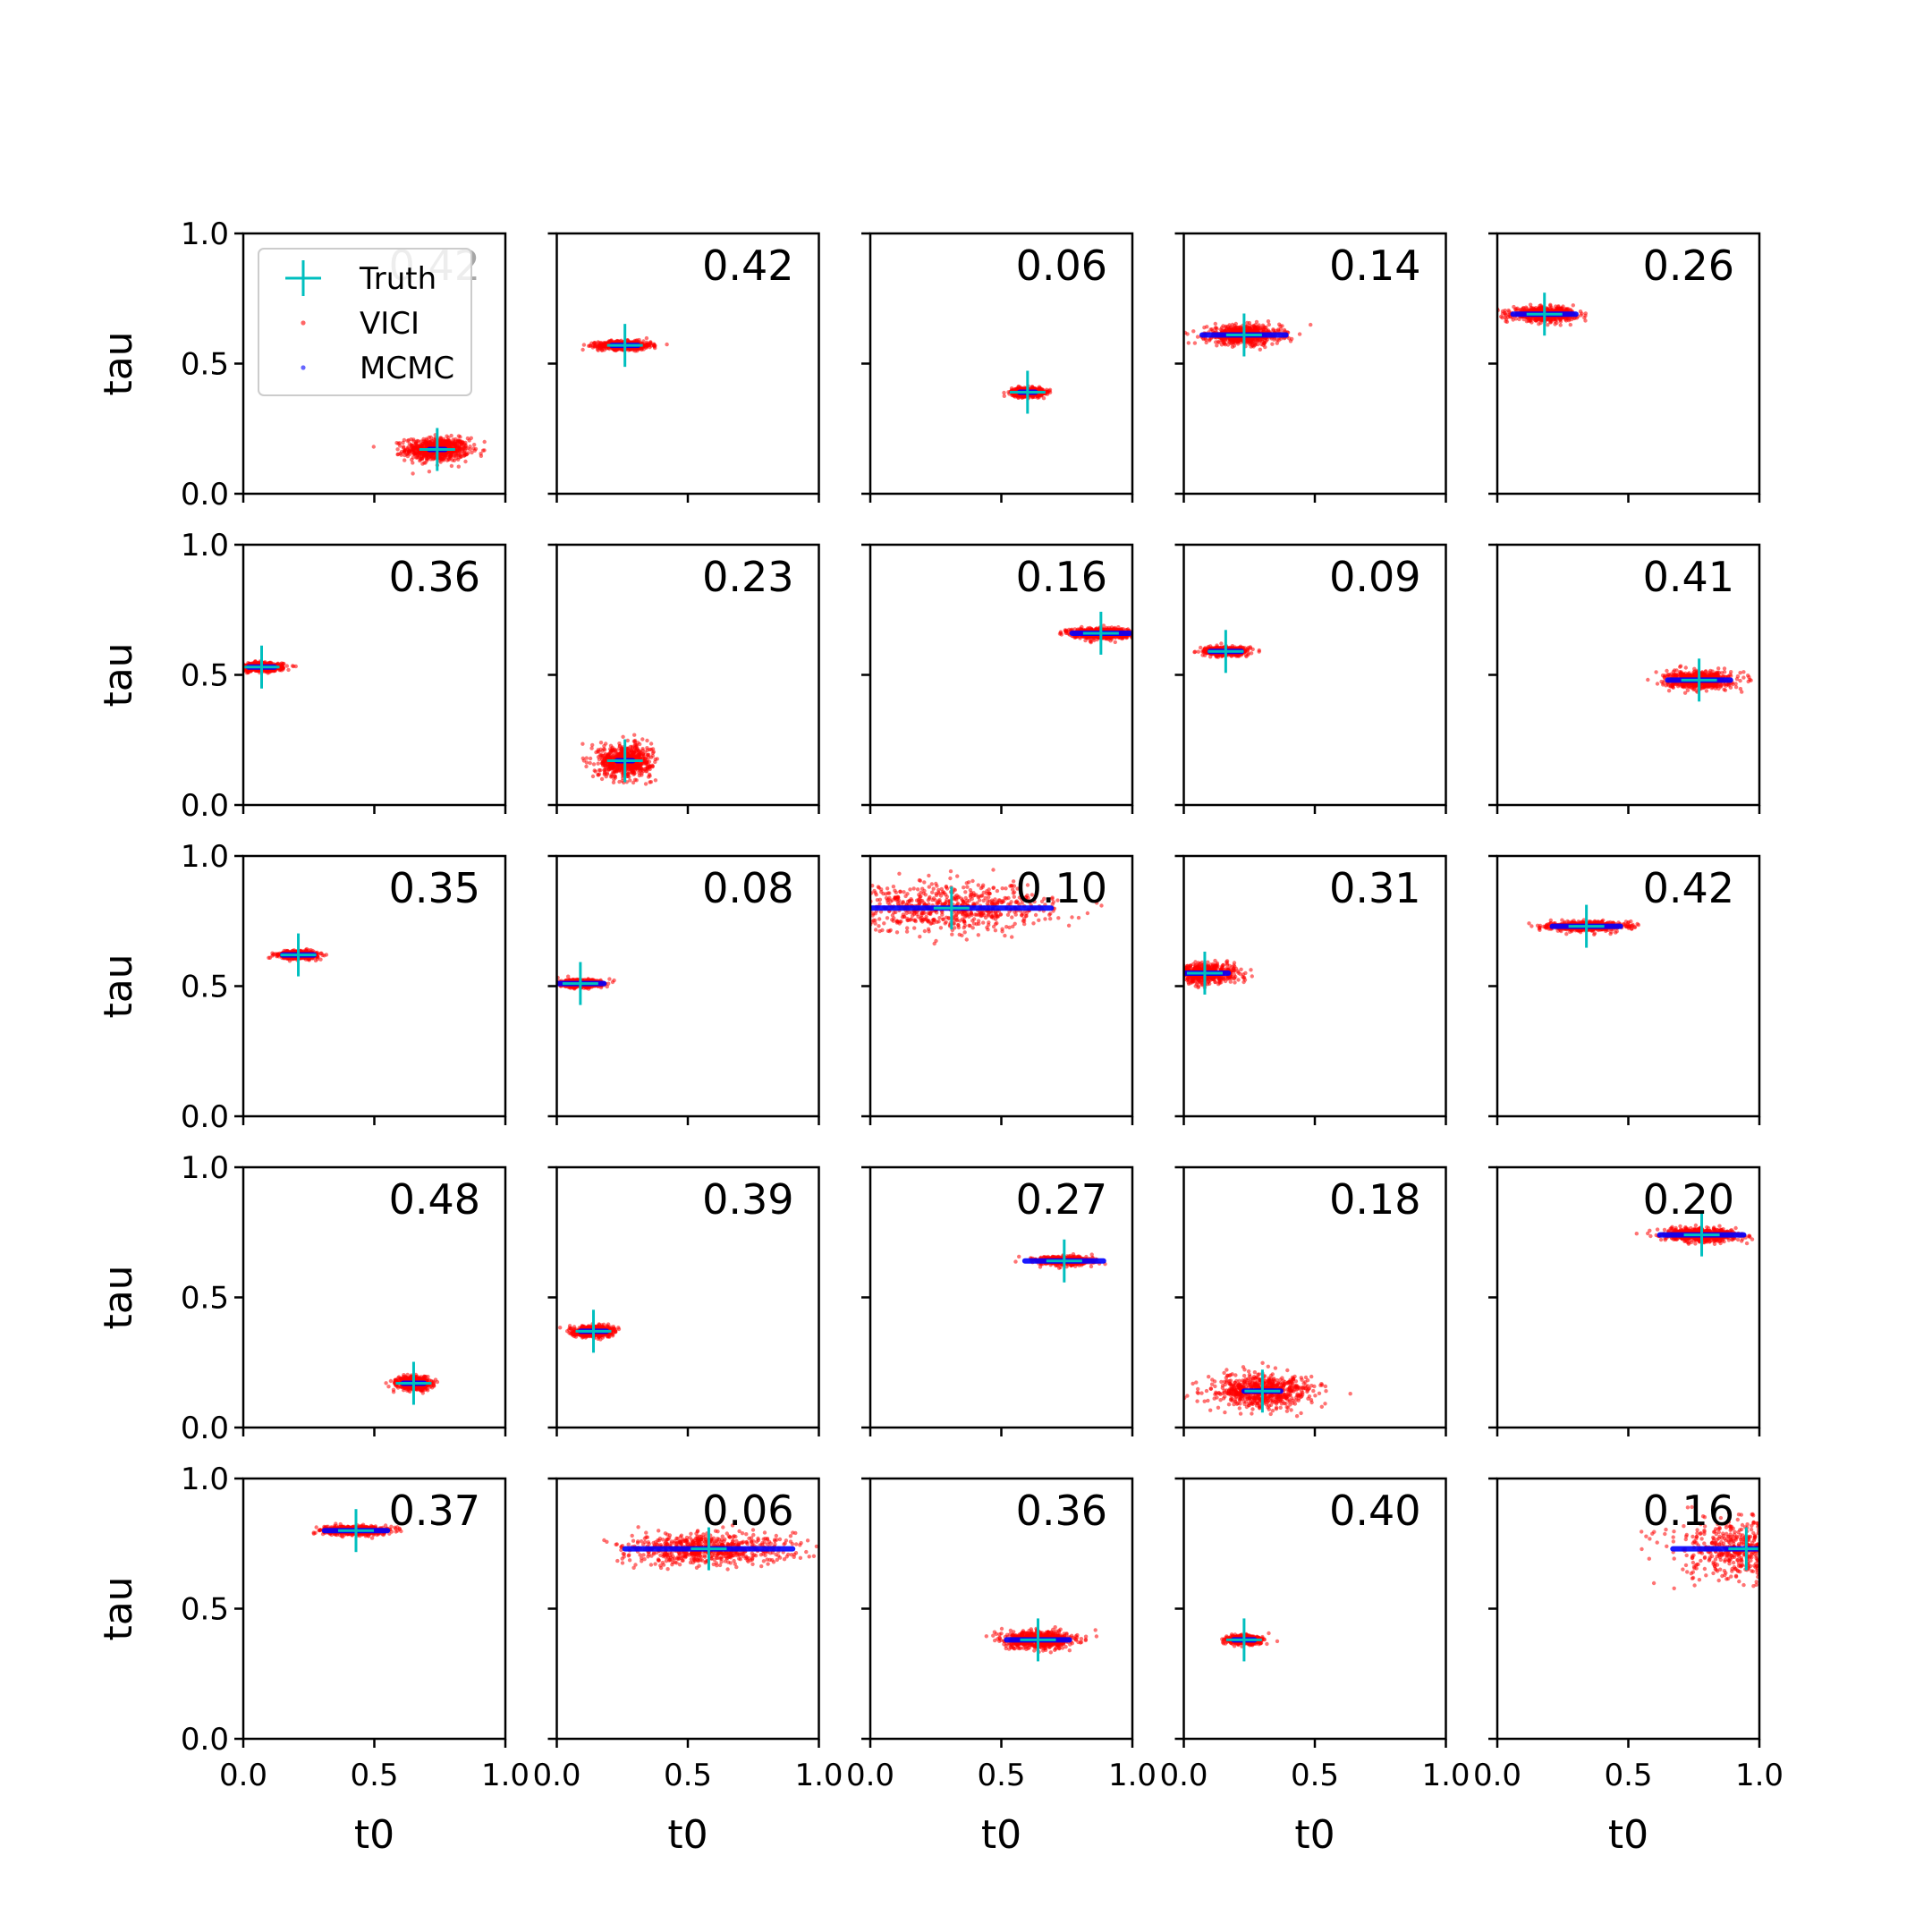  What do you see at coordinates (434, 577) in the screenshot?
I see `panel-value-label: 0.36` at bounding box center [434, 577].